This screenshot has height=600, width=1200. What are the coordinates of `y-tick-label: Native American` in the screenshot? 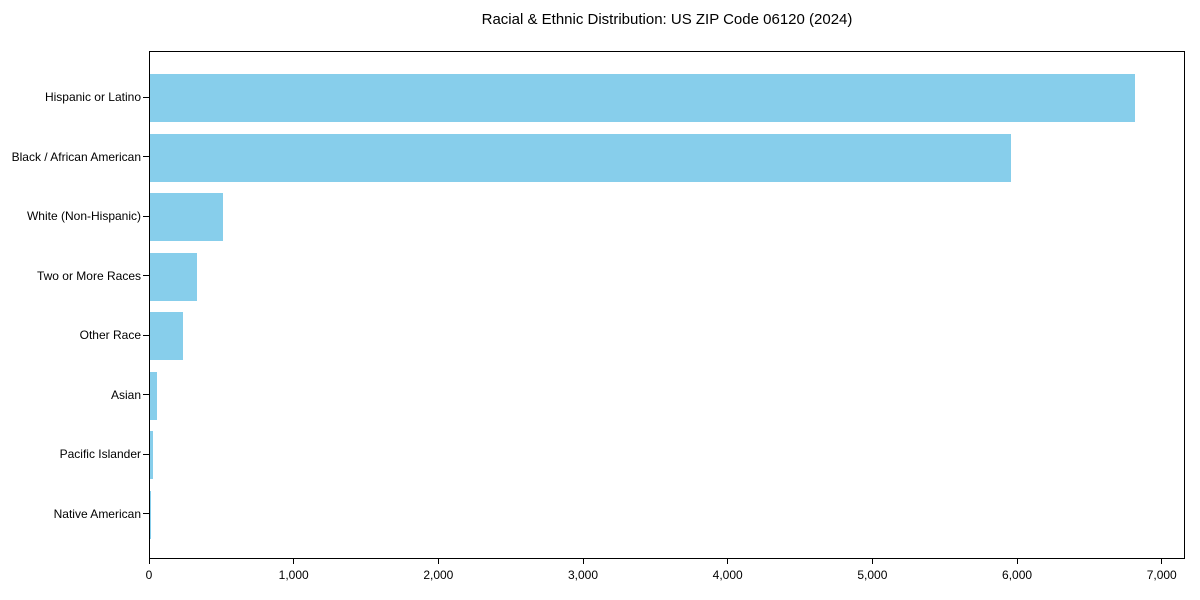 It's located at (97, 513).